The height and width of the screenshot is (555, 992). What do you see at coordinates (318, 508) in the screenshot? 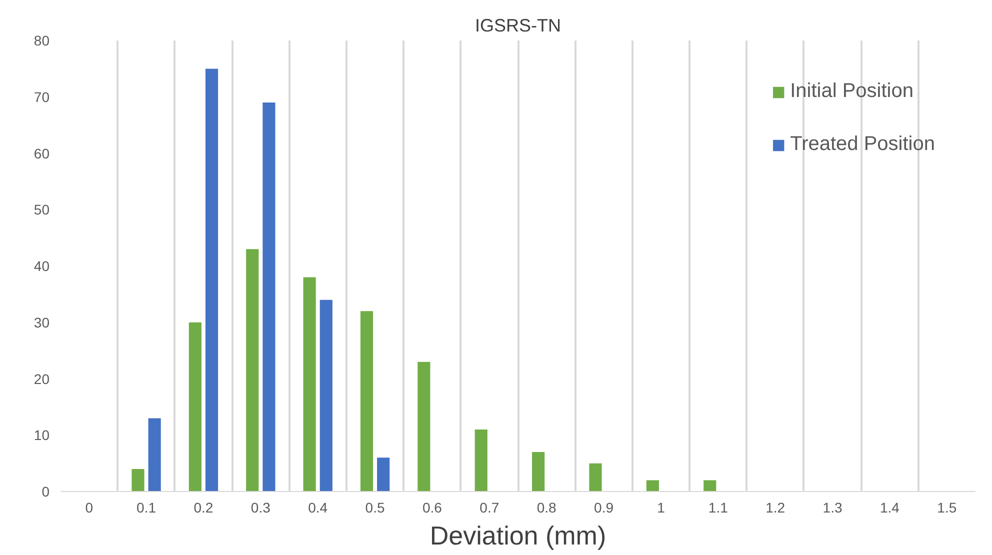
I see `x-tick-label: 0.4` at bounding box center [318, 508].